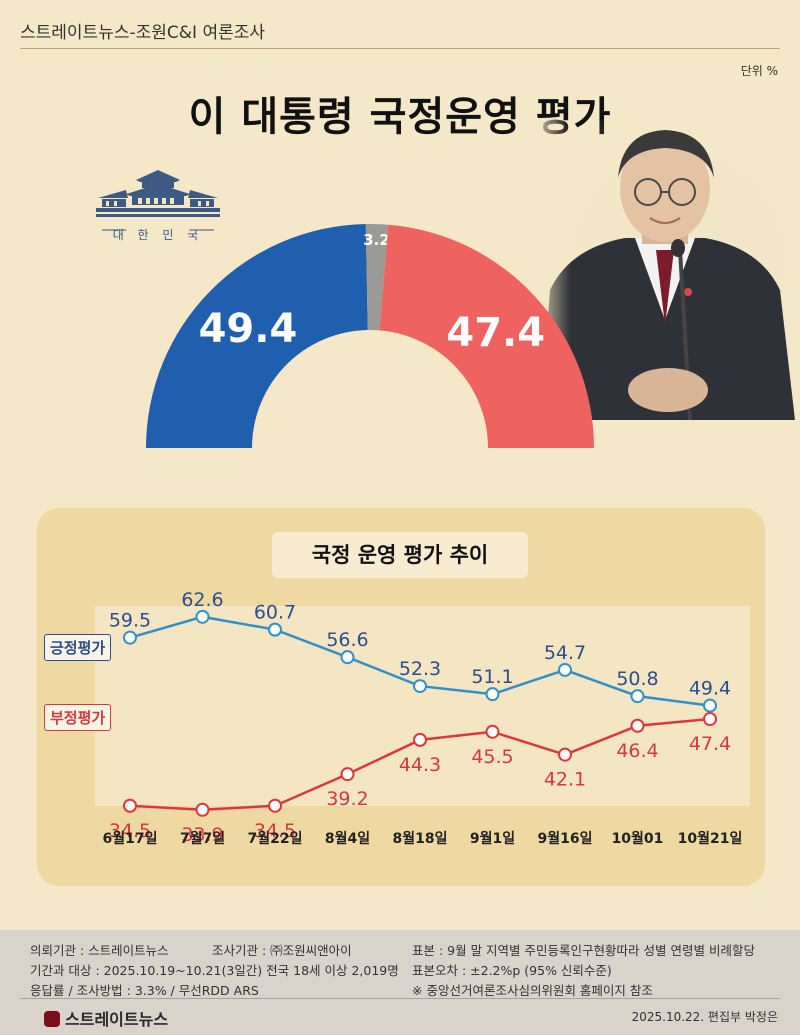  What do you see at coordinates (377, 277) in the screenshot?
I see `donut-slice-other` at bounding box center [377, 277].